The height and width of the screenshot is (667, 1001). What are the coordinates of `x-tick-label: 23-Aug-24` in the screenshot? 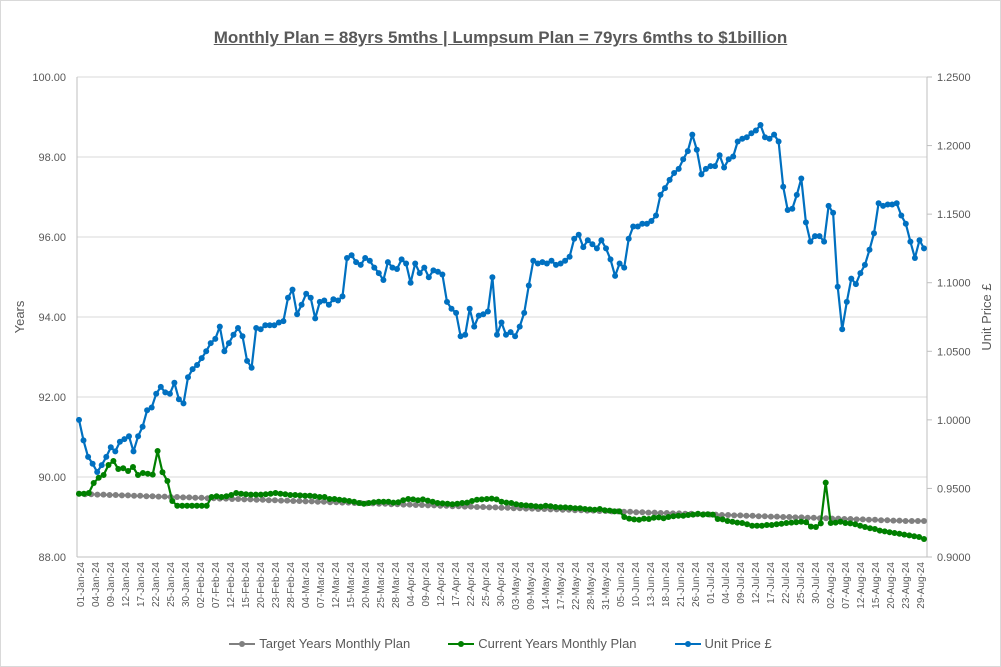 It's located at (906, 585).